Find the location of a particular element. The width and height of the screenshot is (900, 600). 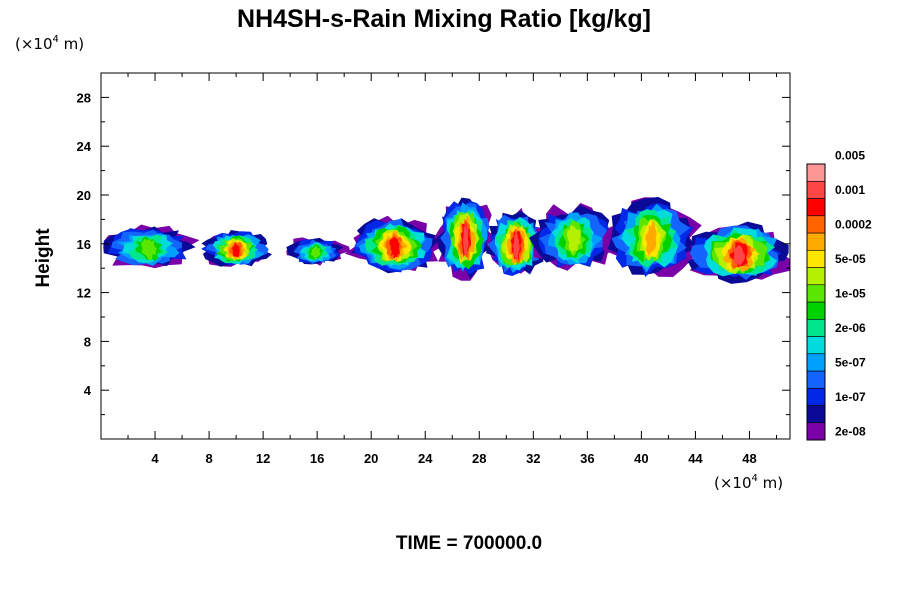

y-tick-label: 24 is located at coordinates (84, 146).